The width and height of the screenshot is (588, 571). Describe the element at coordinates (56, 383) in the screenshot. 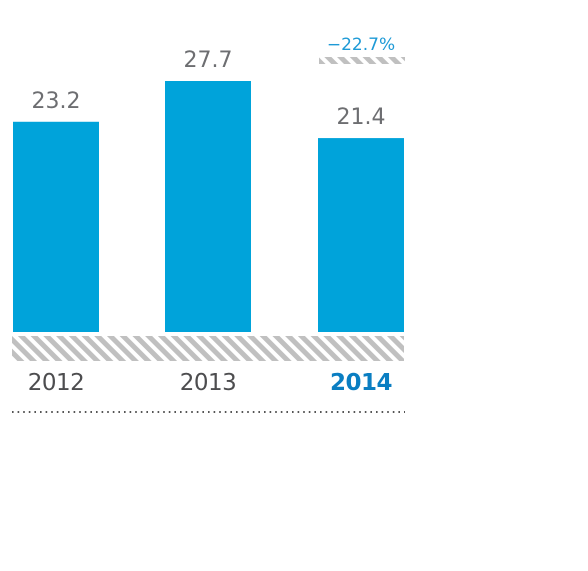

I see `year-label-2012: 2012` at that location.